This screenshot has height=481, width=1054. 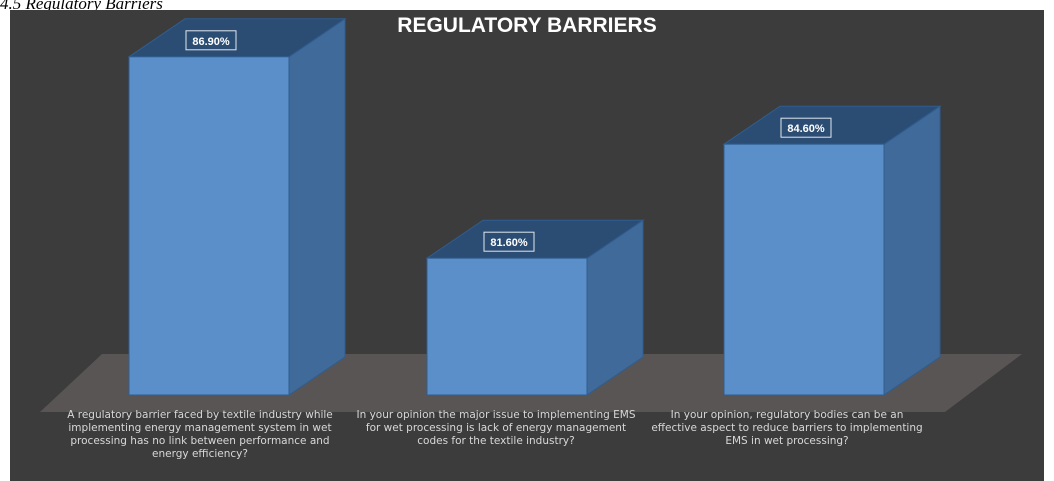 What do you see at coordinates (527, 25) in the screenshot?
I see `chart-title: REGULATORY BARRIERS` at bounding box center [527, 25].